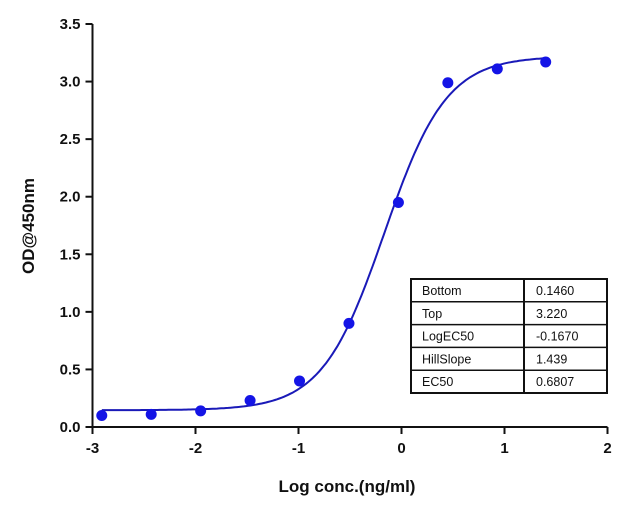  I want to click on y-tick-label: 3.5, so click(70, 24).